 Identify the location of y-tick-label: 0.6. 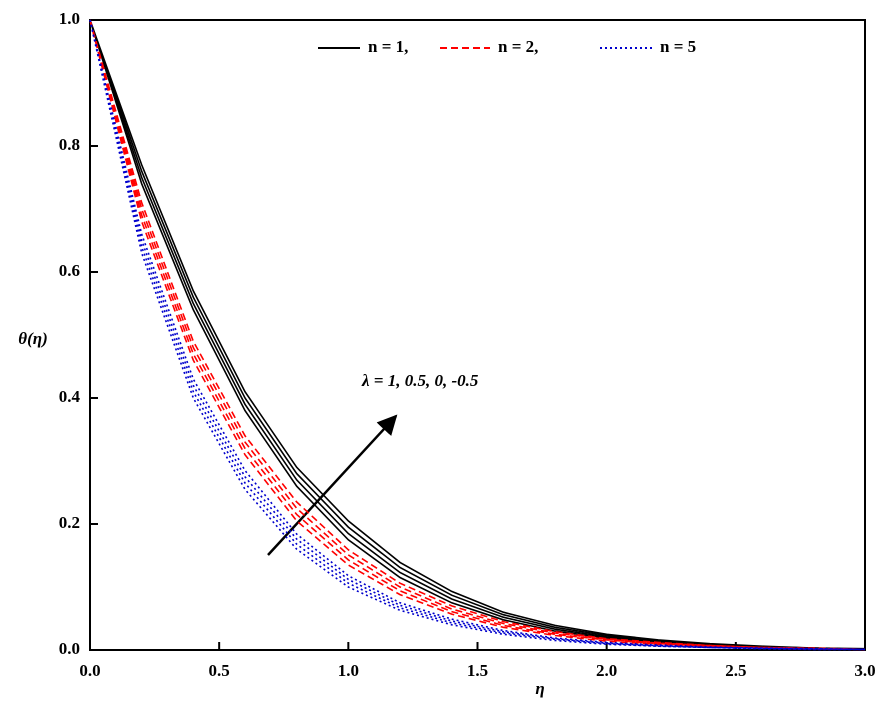
(69, 270).